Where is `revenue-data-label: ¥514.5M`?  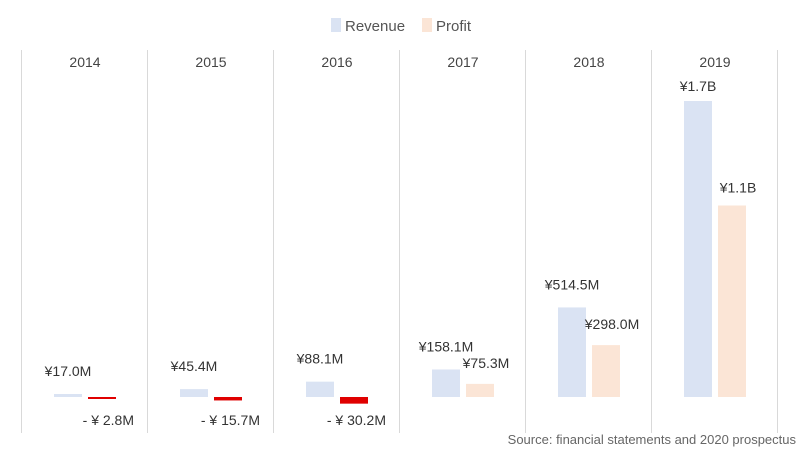
revenue-data-label: ¥514.5M is located at coordinates (571, 284).